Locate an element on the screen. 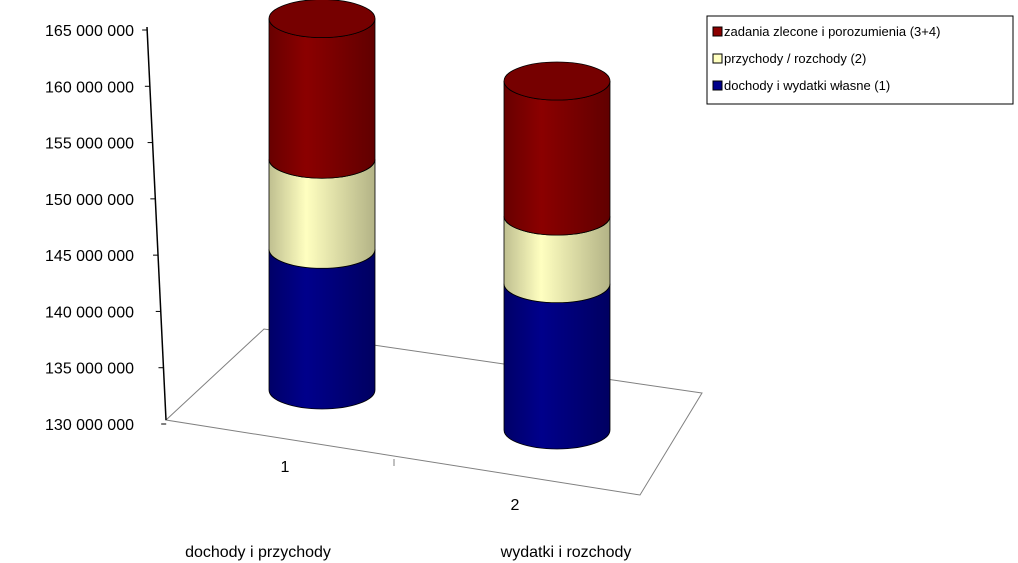 The width and height of the screenshot is (1018, 563). x-tick-labels: 12 is located at coordinates (400, 486).